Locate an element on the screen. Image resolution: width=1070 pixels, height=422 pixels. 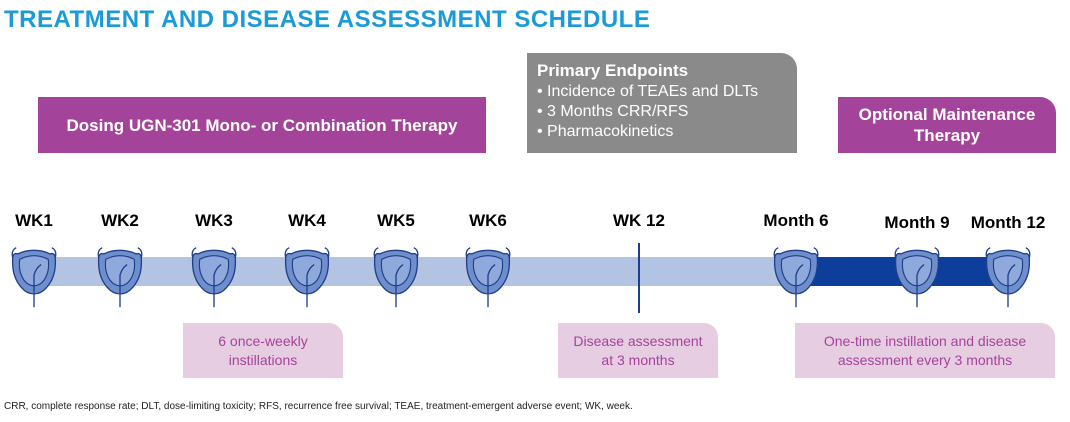
timepoint-label-wk12: WK 12 is located at coordinates (639, 220).